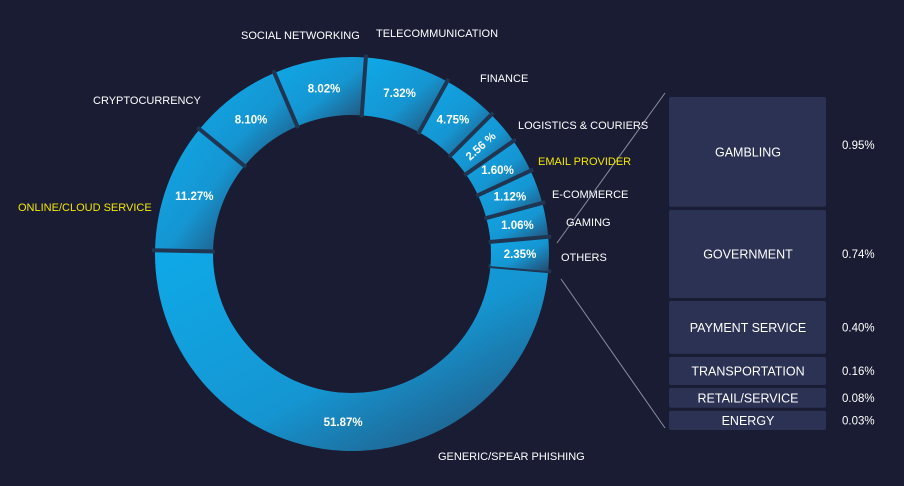 Image resolution: width=904 pixels, height=486 pixels. I want to click on slice-email-provider, so click(498, 168).